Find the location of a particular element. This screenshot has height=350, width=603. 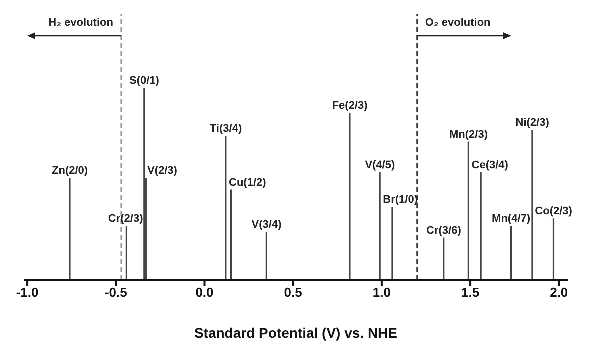

annotation: Ni(2/3) is located at coordinates (533, 123).